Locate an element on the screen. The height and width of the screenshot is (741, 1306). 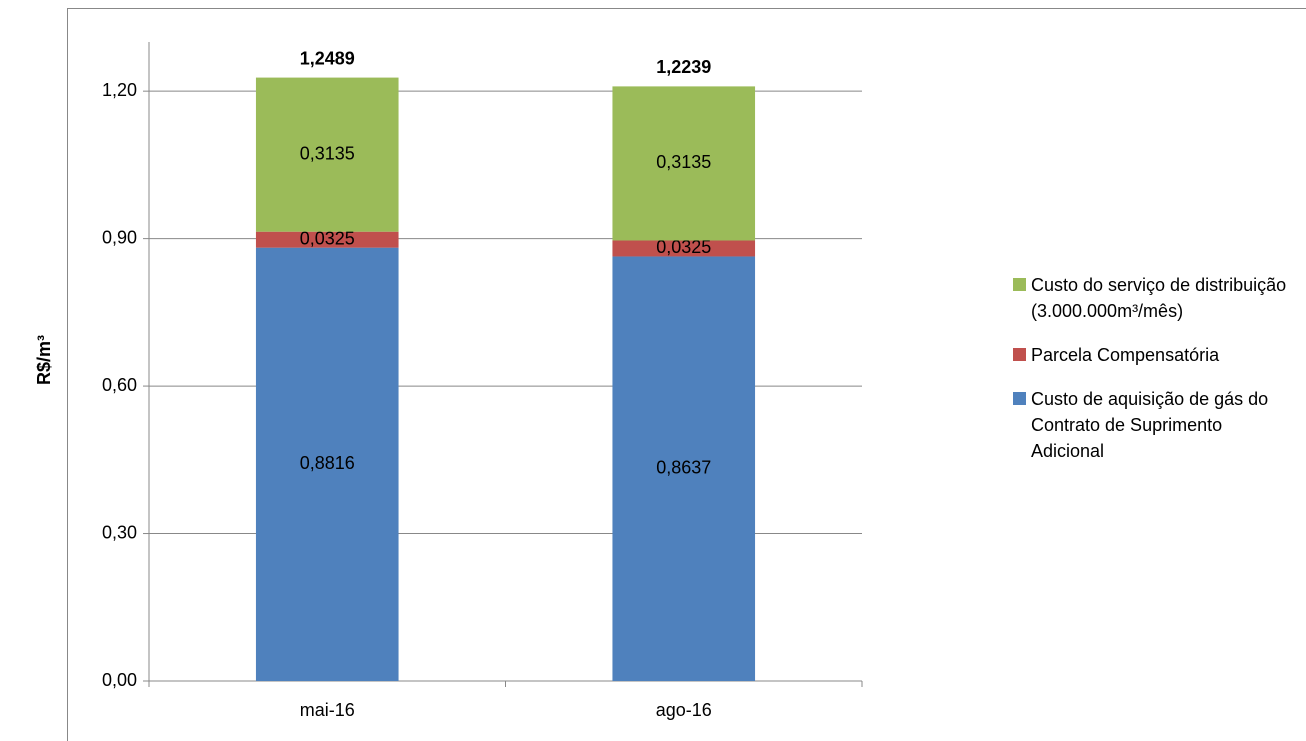
legend-item: Parcela Compensatória is located at coordinates (1155, 355).